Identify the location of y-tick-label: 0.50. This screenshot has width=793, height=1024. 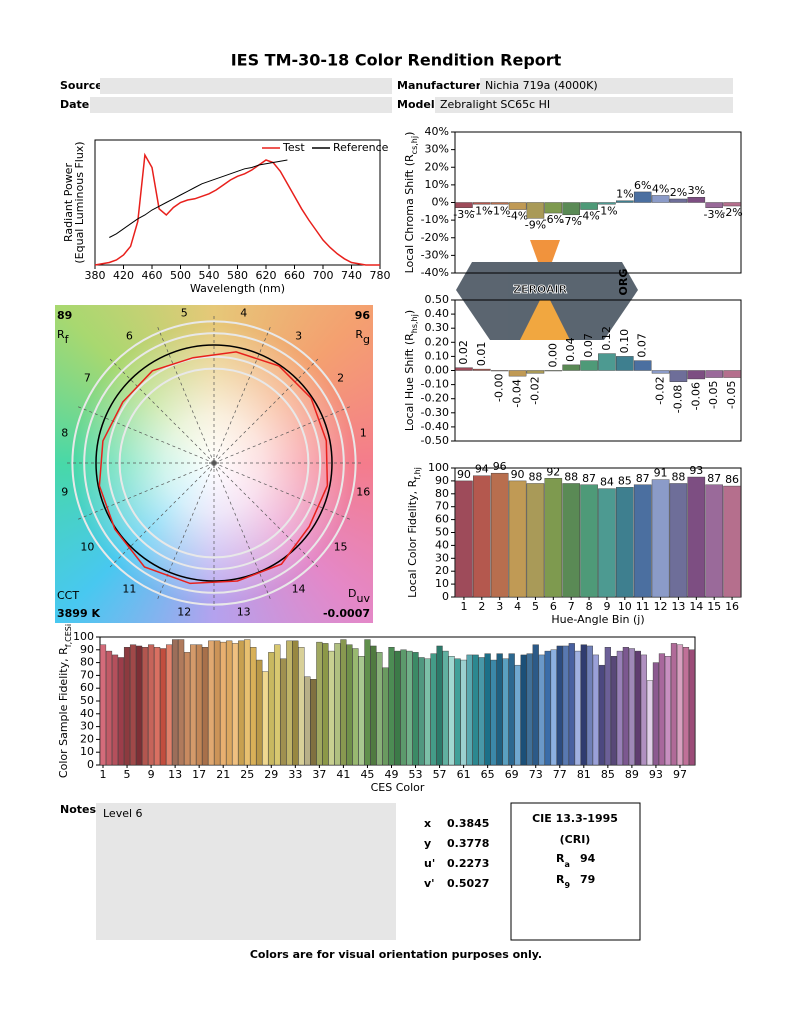
(437, 299).